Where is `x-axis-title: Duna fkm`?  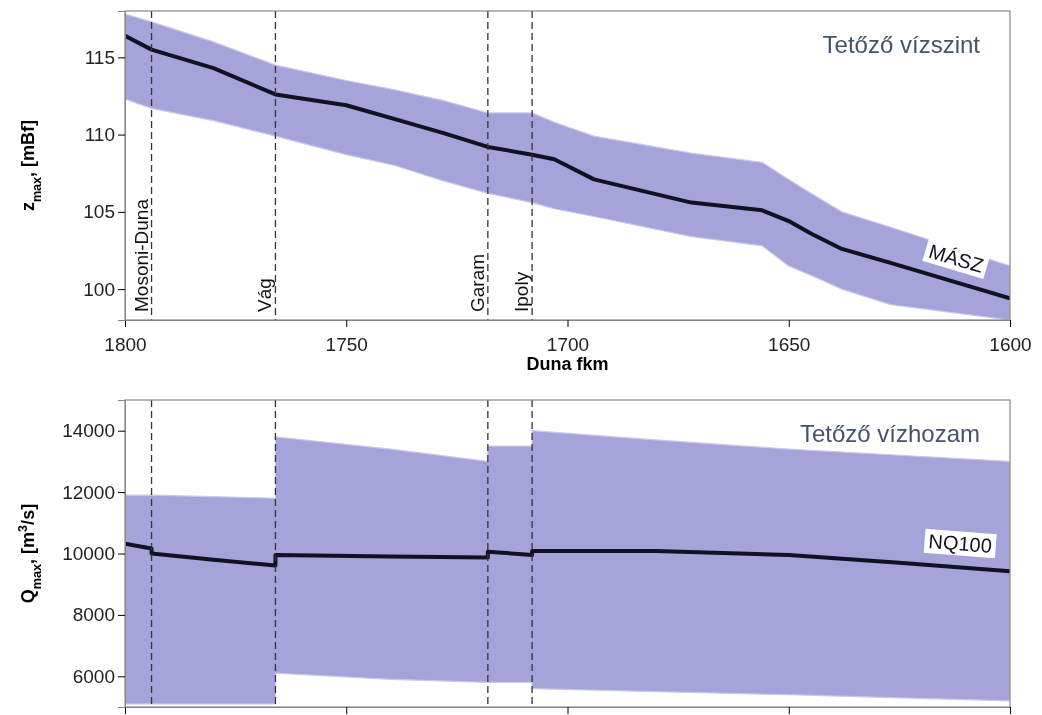
x-axis-title: Duna fkm is located at coordinates (567, 364).